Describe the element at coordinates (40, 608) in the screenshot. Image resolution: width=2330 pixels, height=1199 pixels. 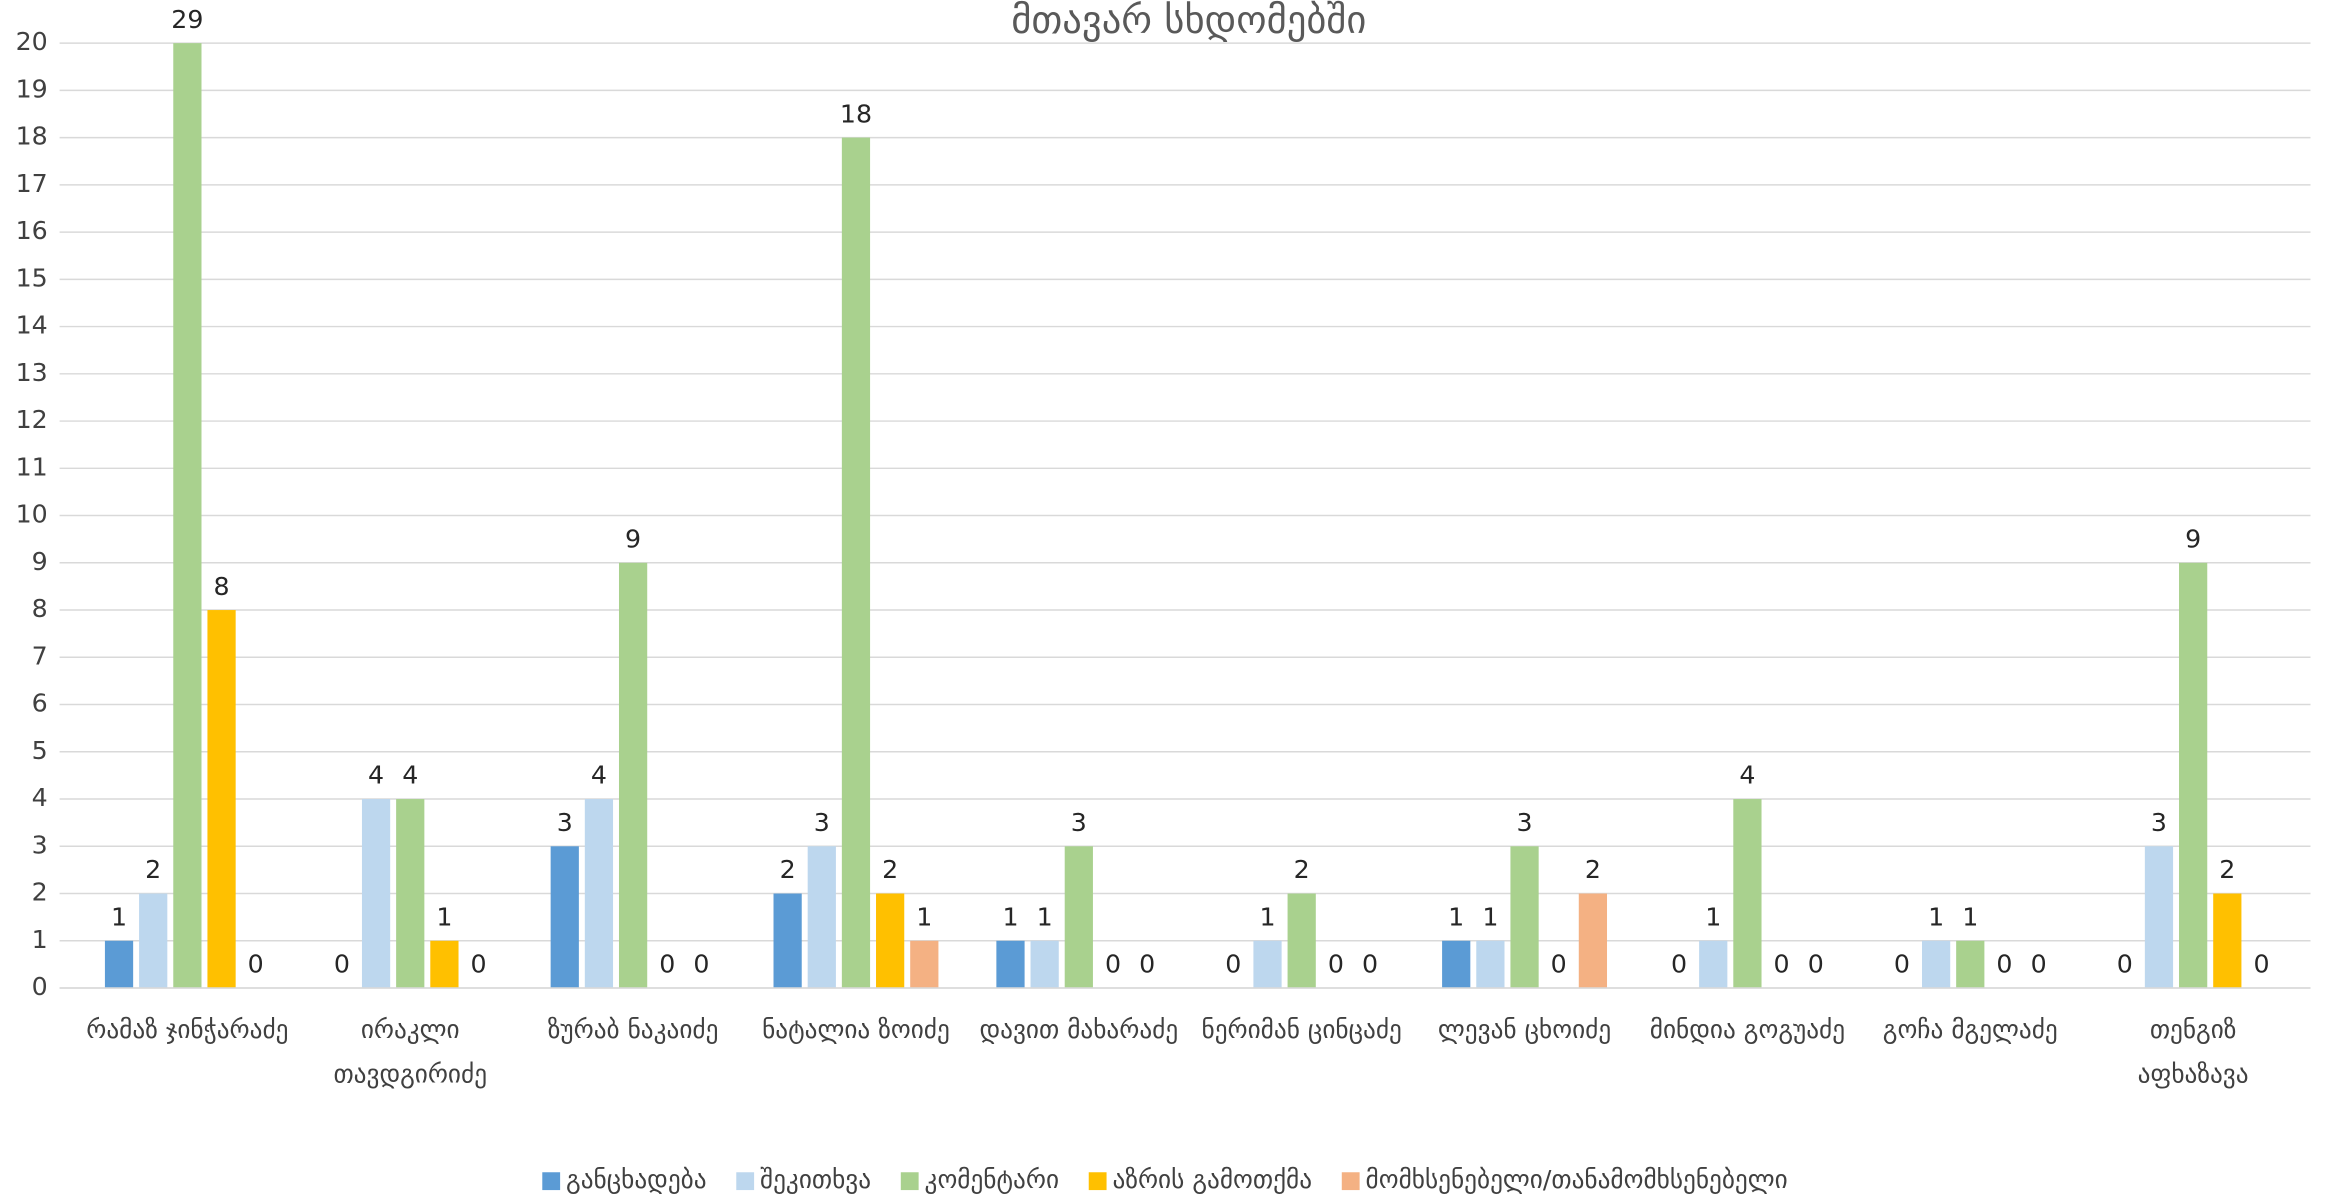
I see `y-tick-label: 8` at that location.